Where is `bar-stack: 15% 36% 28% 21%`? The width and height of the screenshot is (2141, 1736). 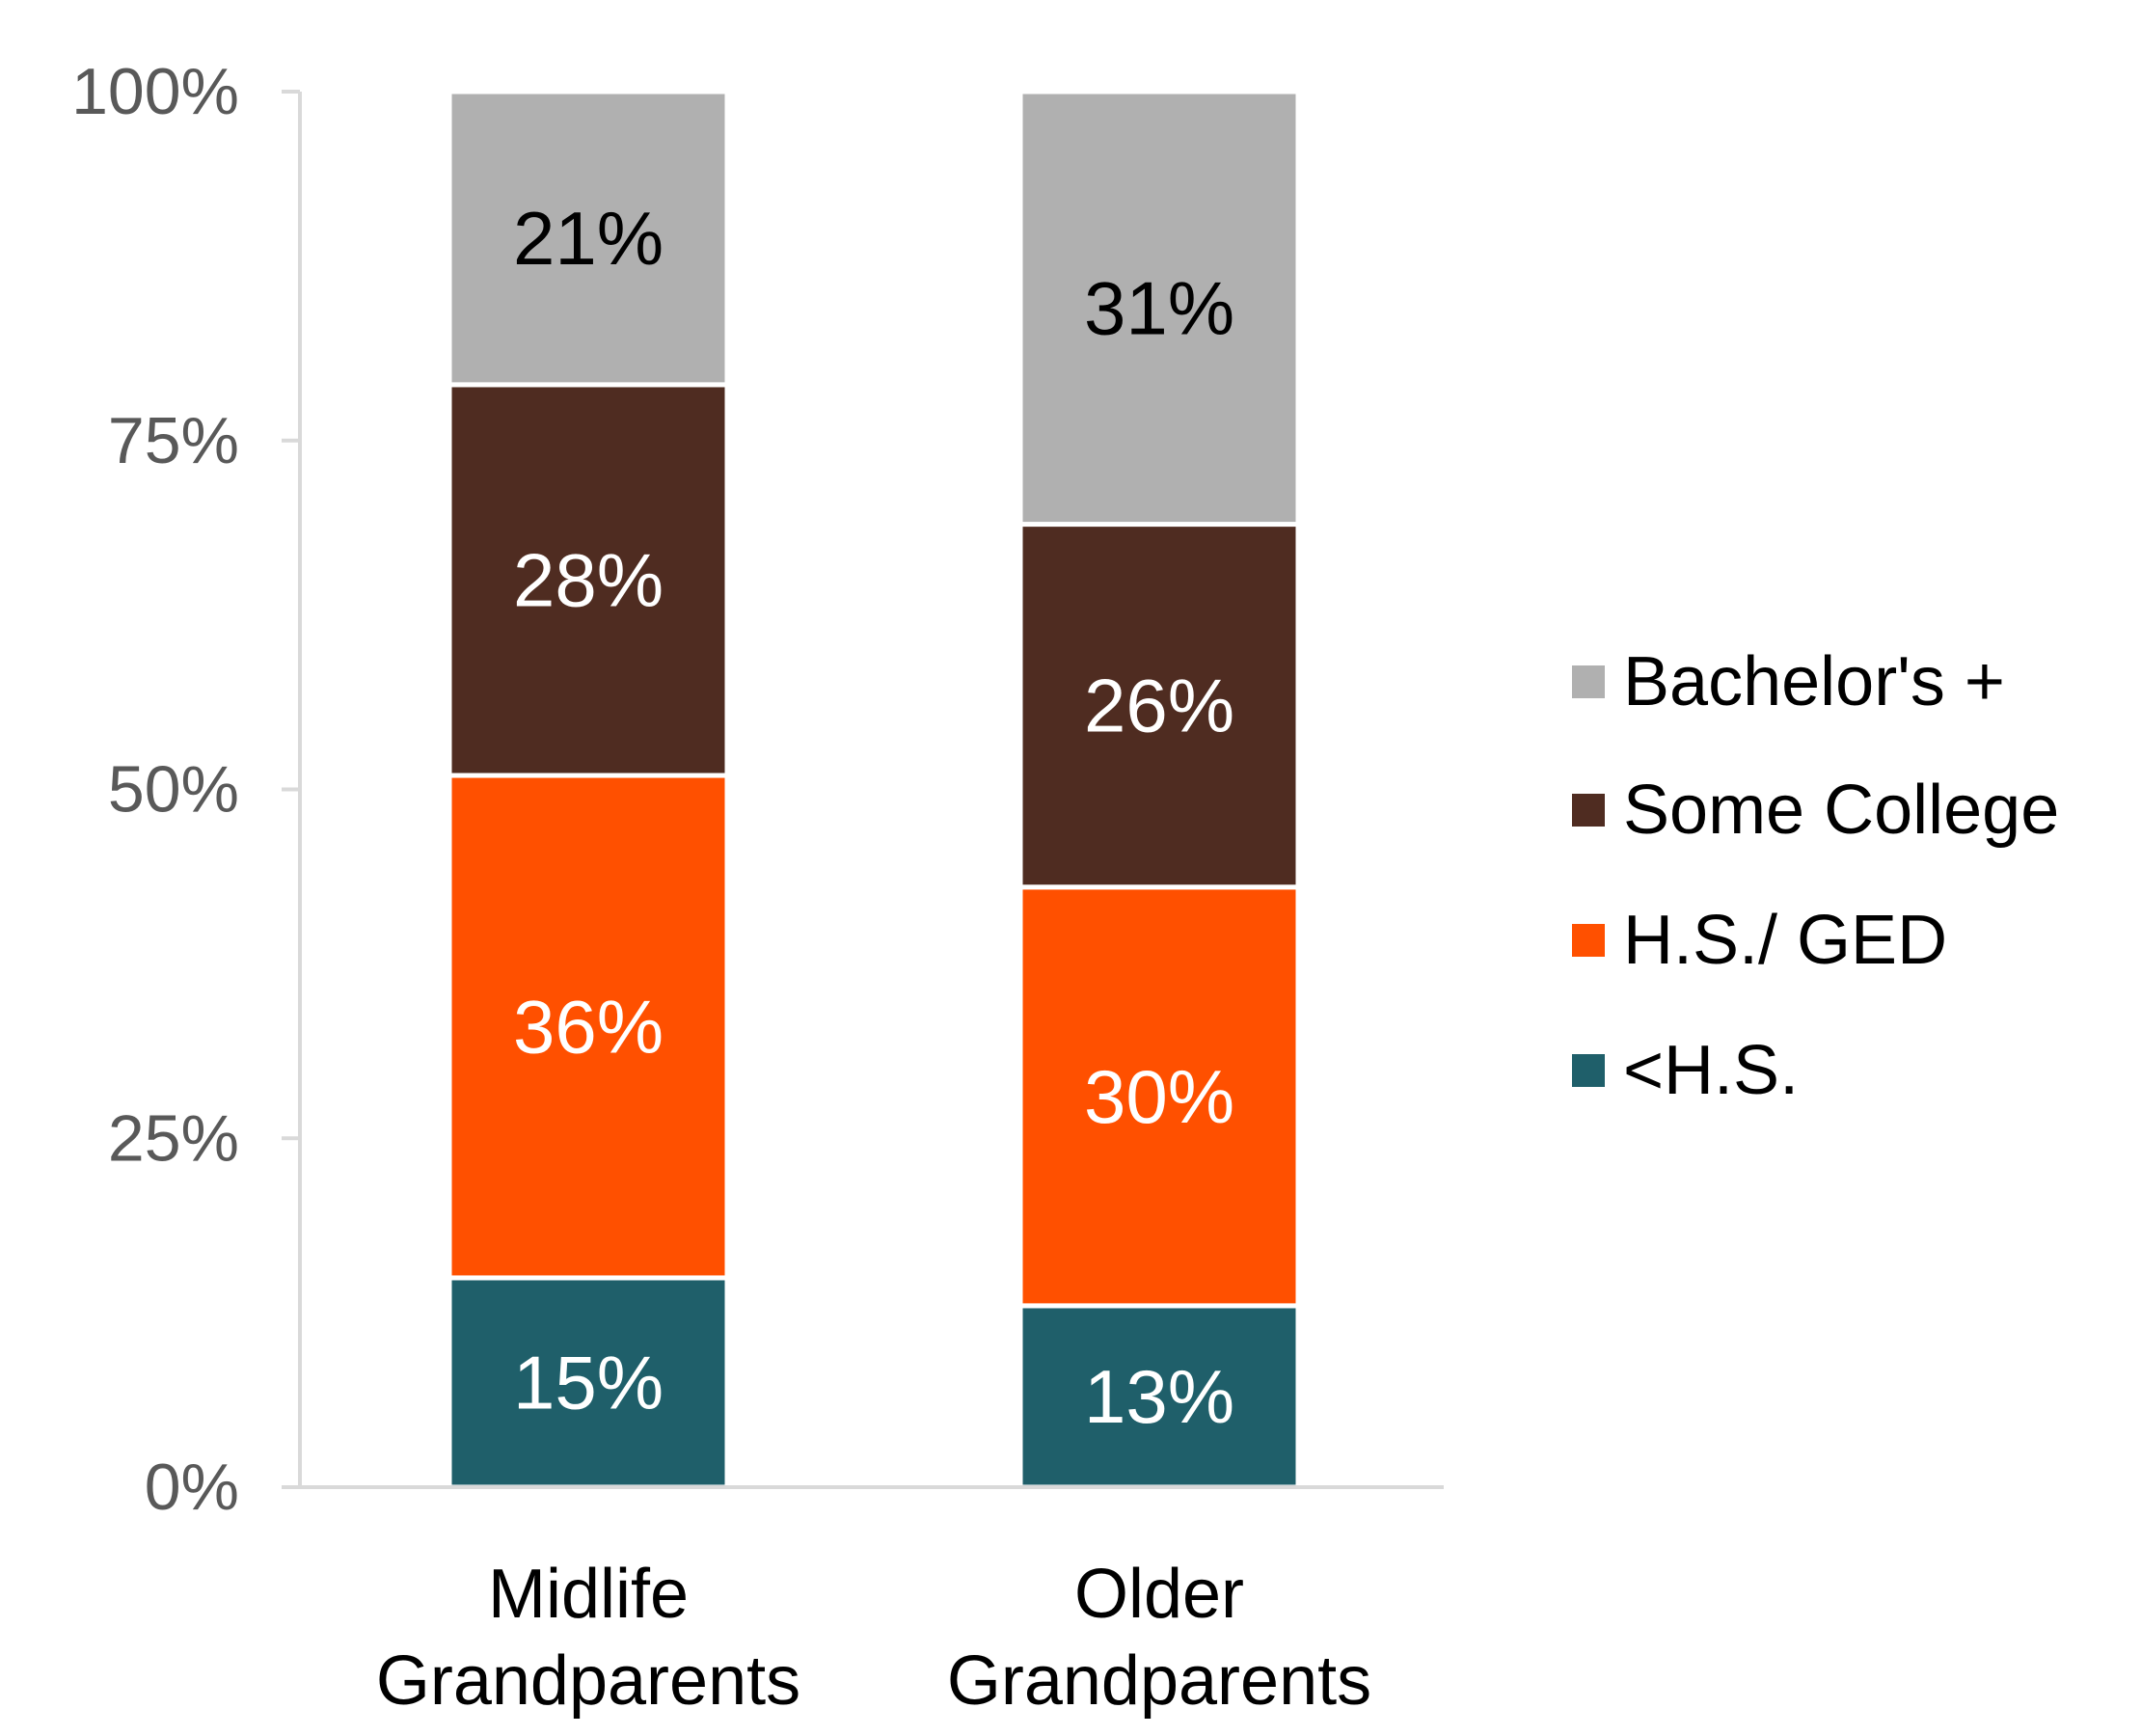 bar-stack: 15% 36% 28% 21% is located at coordinates (588, 790).